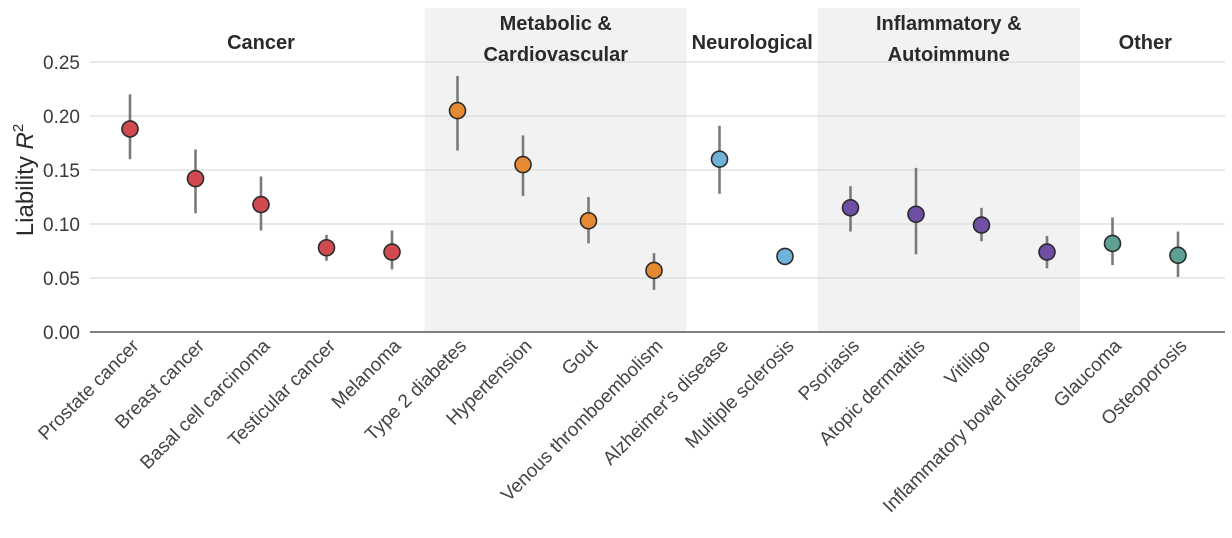 The image size is (1232, 538). Describe the element at coordinates (61, 171) in the screenshot. I see `y-tick-label: 0.15` at that location.